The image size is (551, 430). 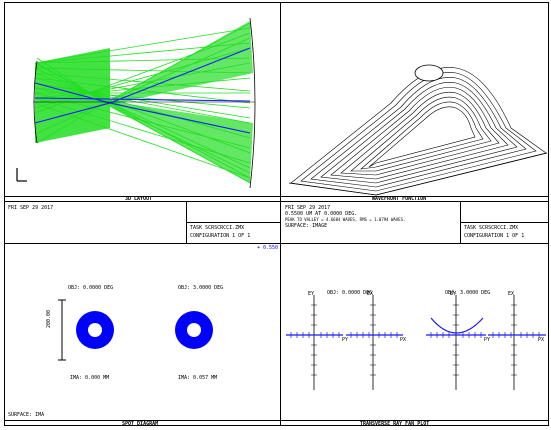 What do you see at coordinates (198, 378) in the screenshot?
I see `spot-image-right: IMA: 0.057 MM` at bounding box center [198, 378].